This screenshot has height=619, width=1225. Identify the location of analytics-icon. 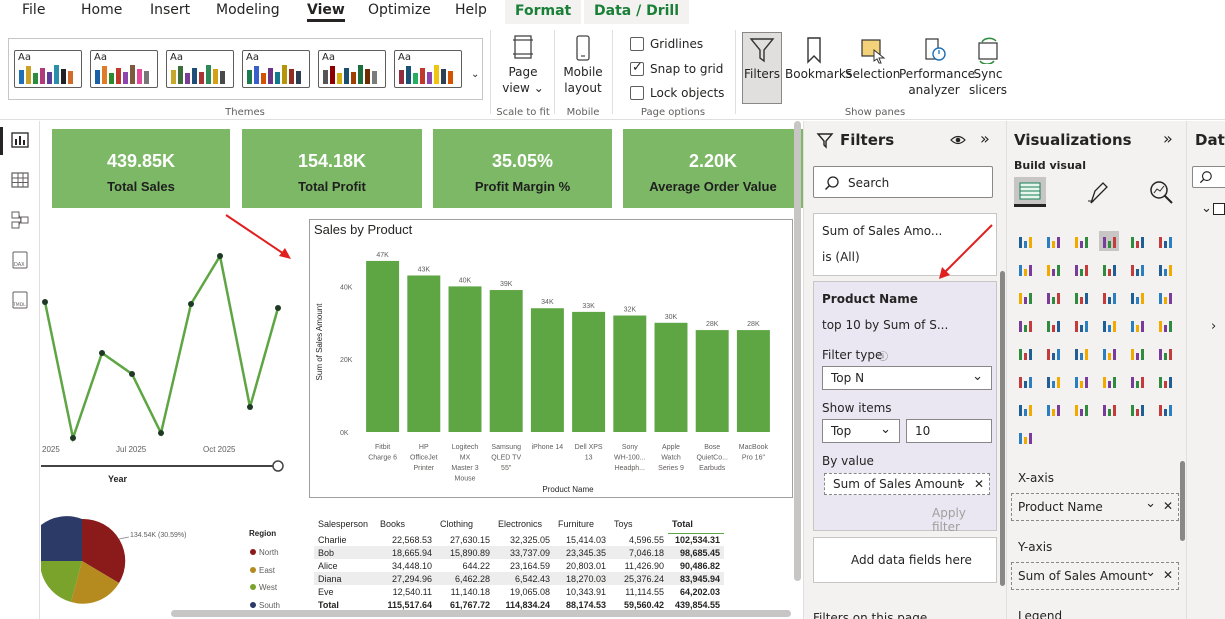
(1161, 192).